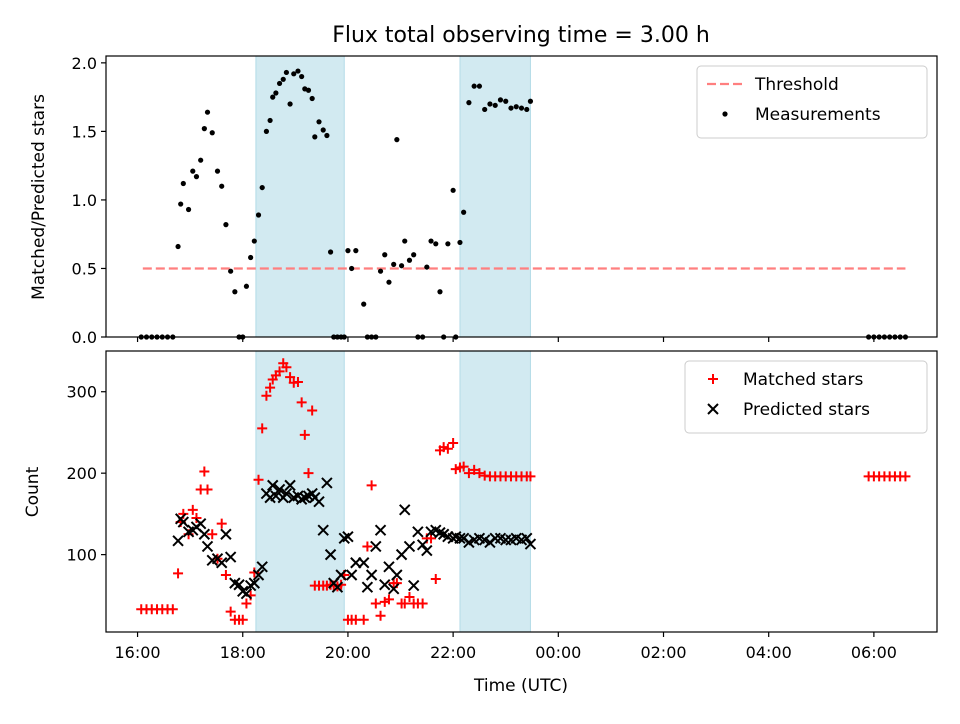 The width and height of the screenshot is (960, 724). Describe the element at coordinates (138, 652) in the screenshot. I see `x-tick-label: 16:00` at that location.